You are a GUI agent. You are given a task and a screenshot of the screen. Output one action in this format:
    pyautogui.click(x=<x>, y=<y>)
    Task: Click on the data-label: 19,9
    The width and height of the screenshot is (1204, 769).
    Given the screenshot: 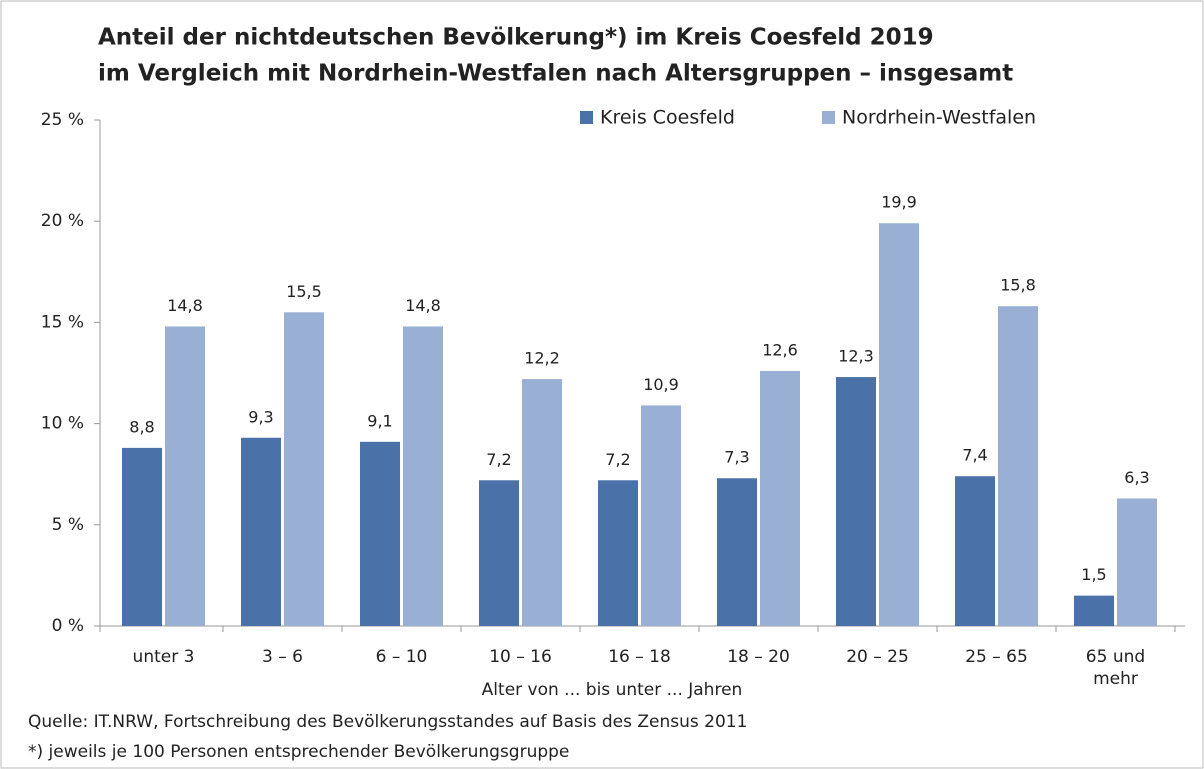 What is the action you would take?
    pyautogui.click(x=899, y=202)
    